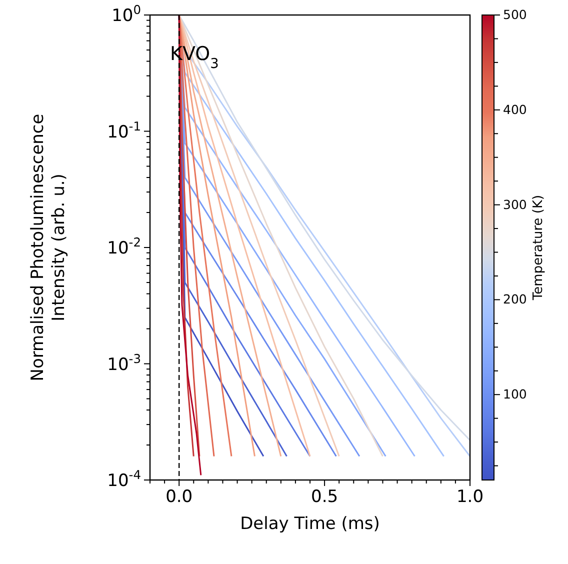  I want to click on color-bar-label: 400, so click(515, 109).